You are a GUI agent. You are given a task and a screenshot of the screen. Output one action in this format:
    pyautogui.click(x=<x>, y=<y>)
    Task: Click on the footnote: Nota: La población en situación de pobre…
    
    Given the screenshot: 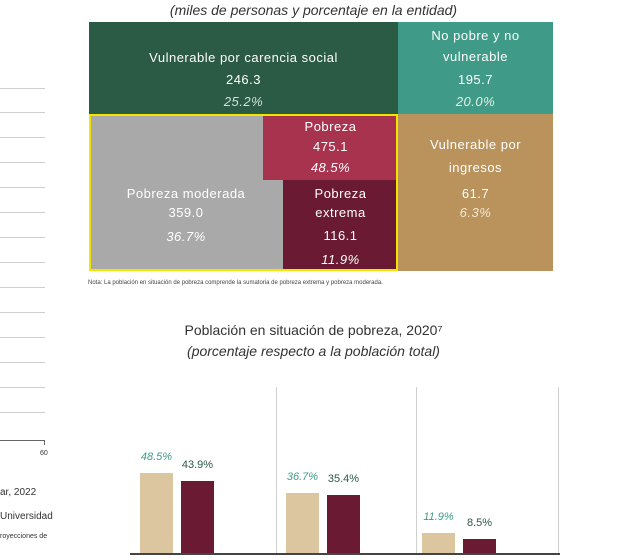 What is the action you would take?
    pyautogui.click(x=235, y=283)
    